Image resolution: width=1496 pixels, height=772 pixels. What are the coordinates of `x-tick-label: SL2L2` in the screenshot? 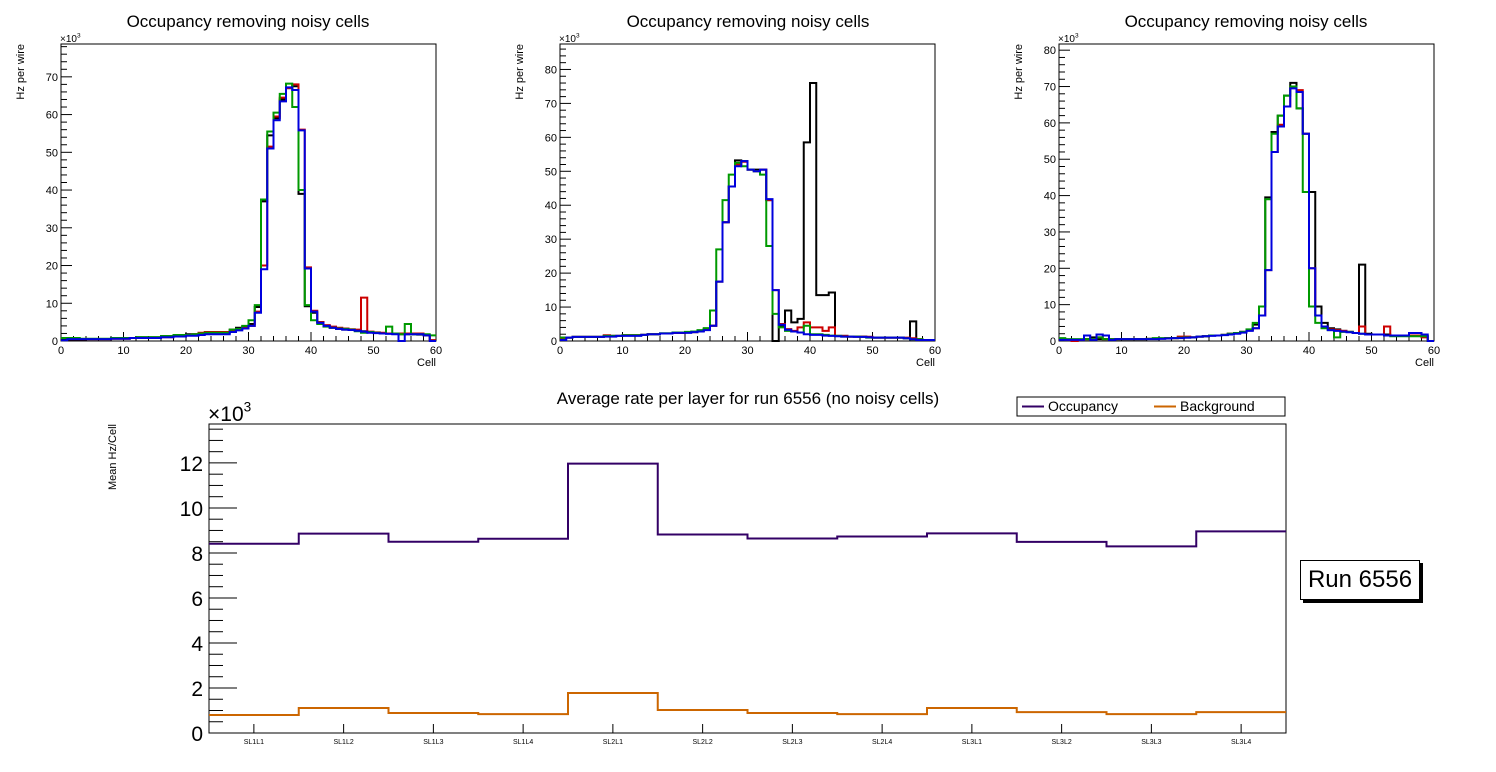 It's located at (703, 742).